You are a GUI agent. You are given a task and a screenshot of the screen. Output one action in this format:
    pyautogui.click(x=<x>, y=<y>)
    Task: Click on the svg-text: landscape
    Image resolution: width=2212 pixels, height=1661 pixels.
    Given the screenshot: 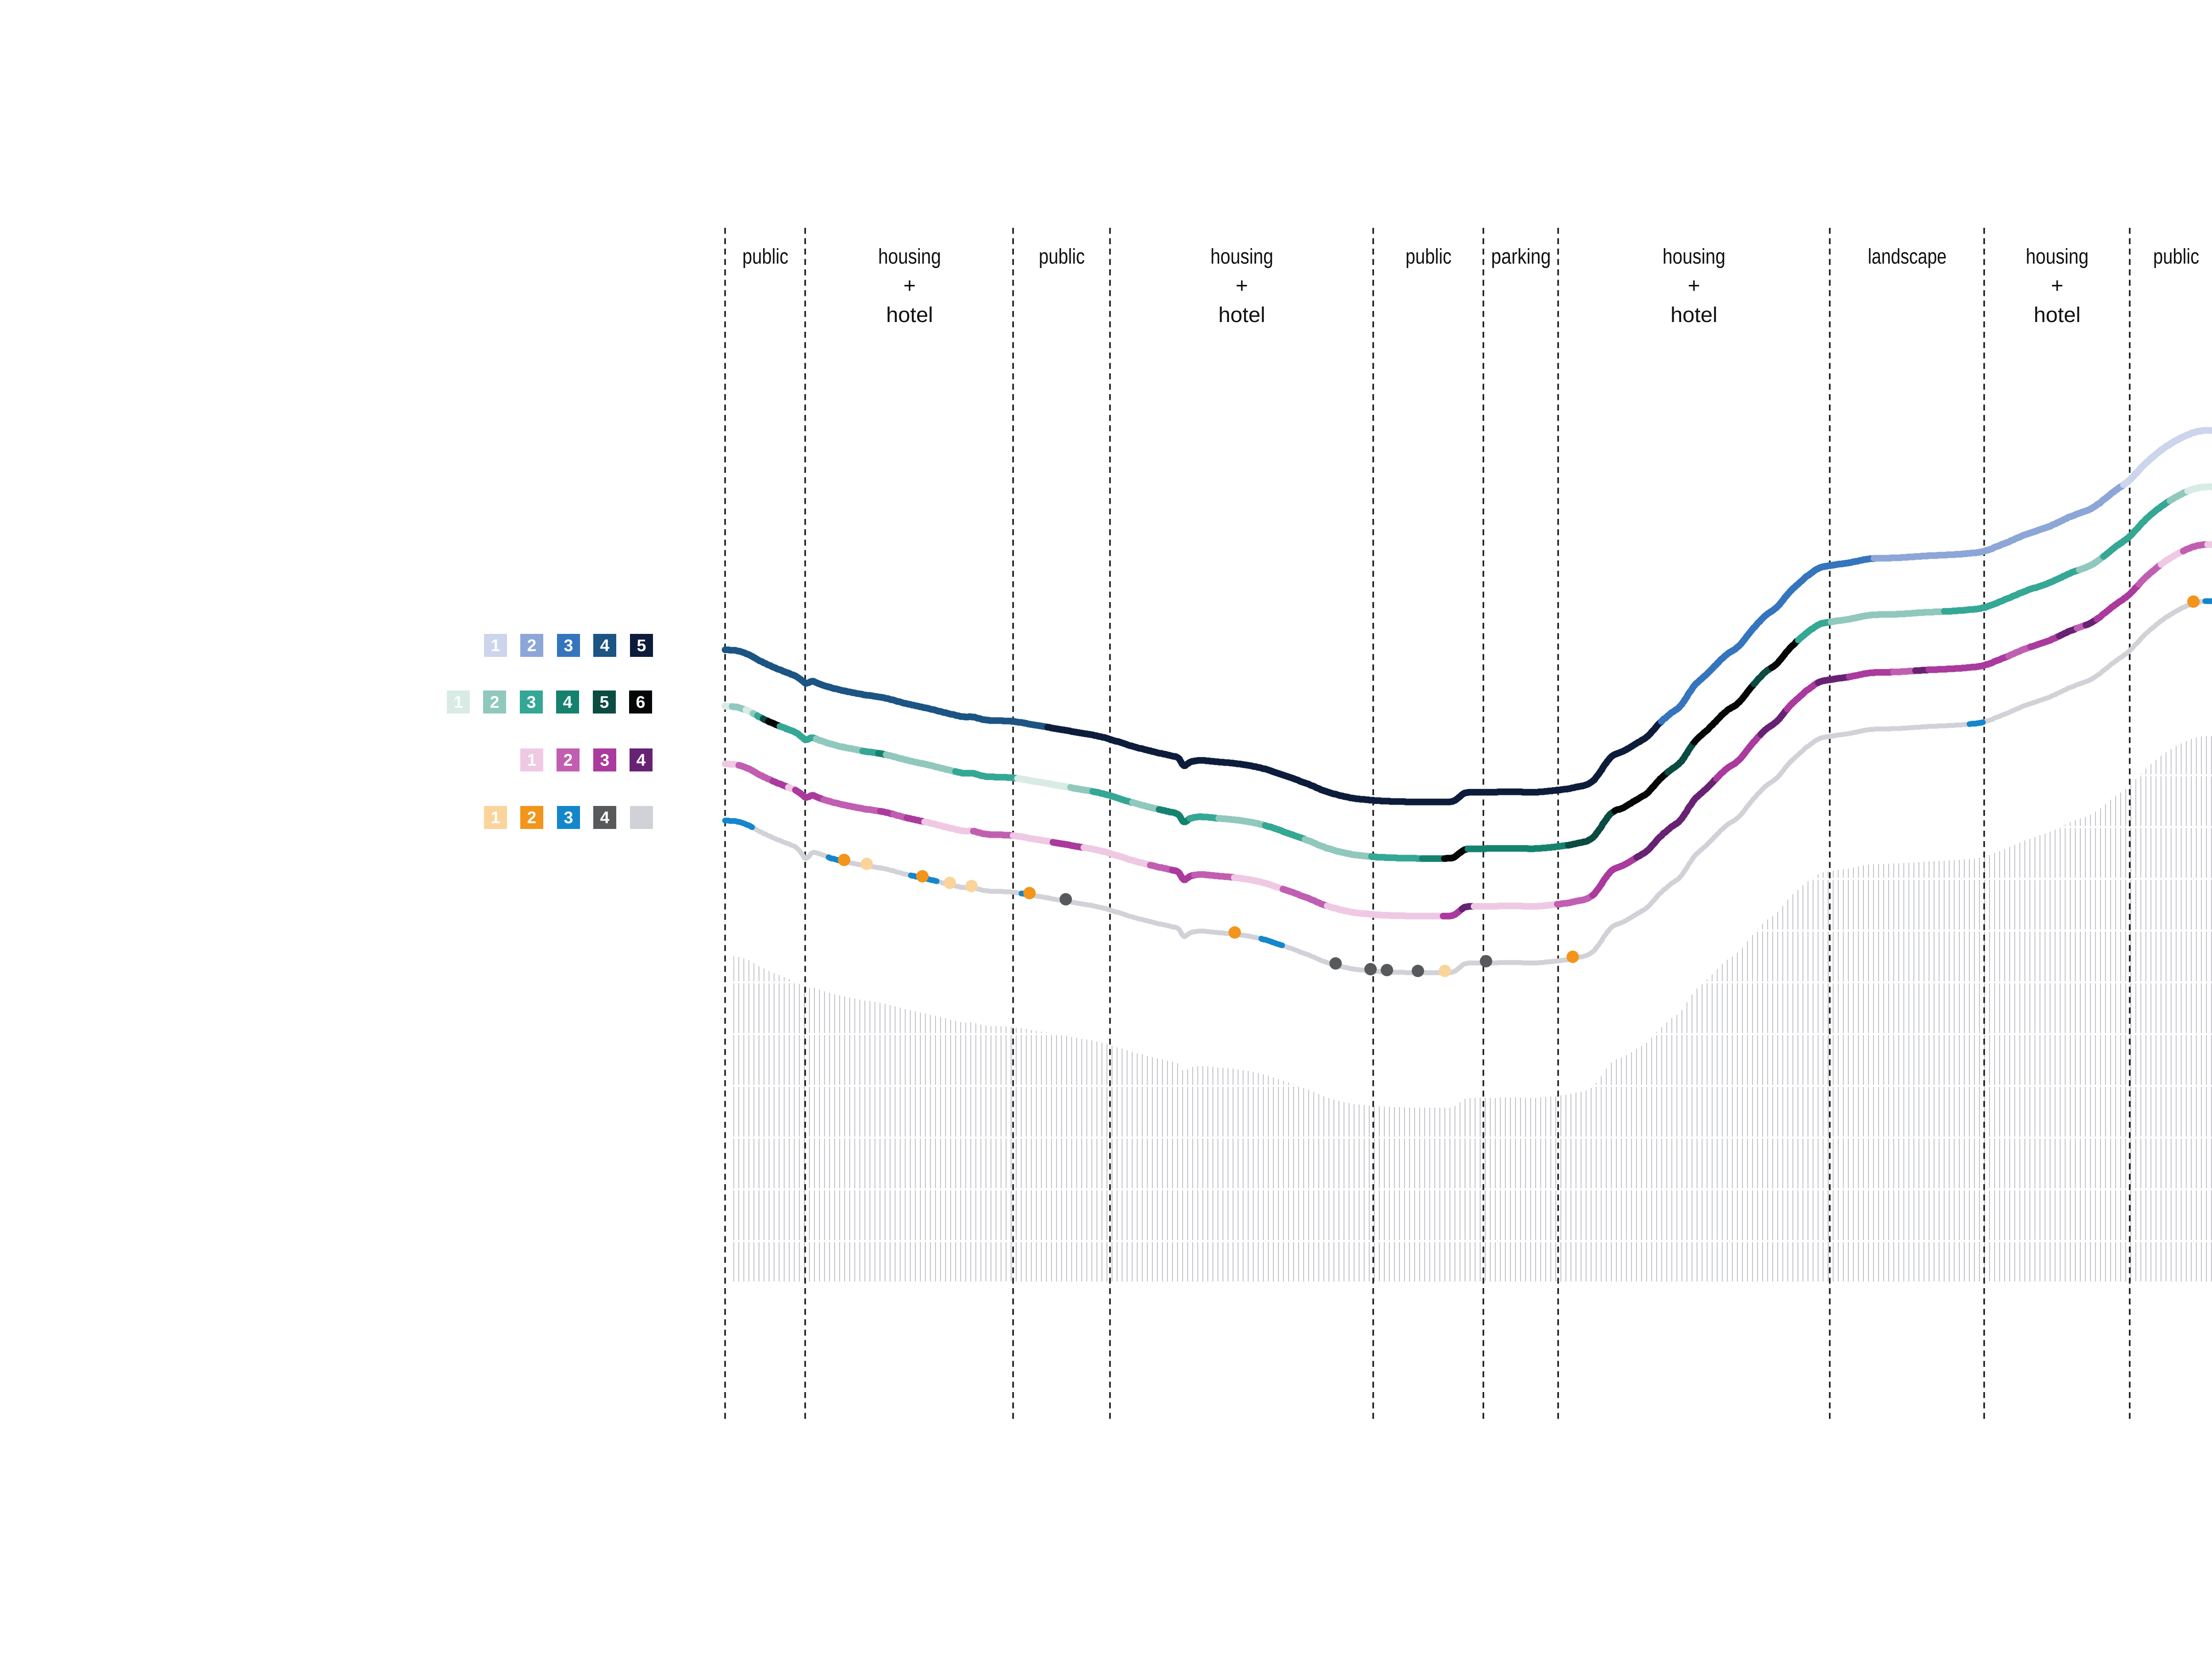 What is the action you would take?
    pyautogui.click(x=1908, y=257)
    